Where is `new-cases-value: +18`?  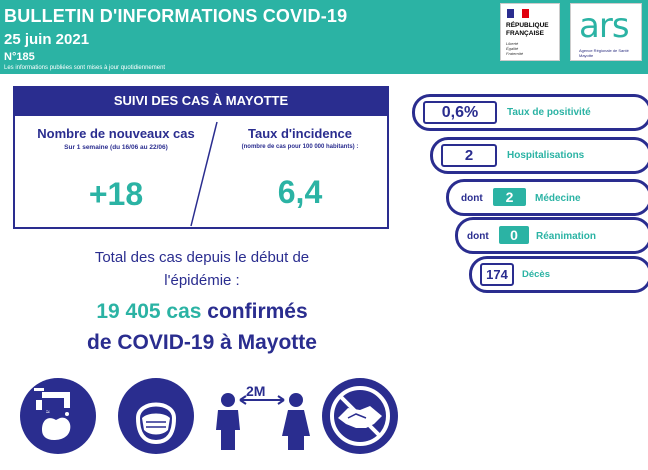
new-cases-value: +18 is located at coordinates (116, 194).